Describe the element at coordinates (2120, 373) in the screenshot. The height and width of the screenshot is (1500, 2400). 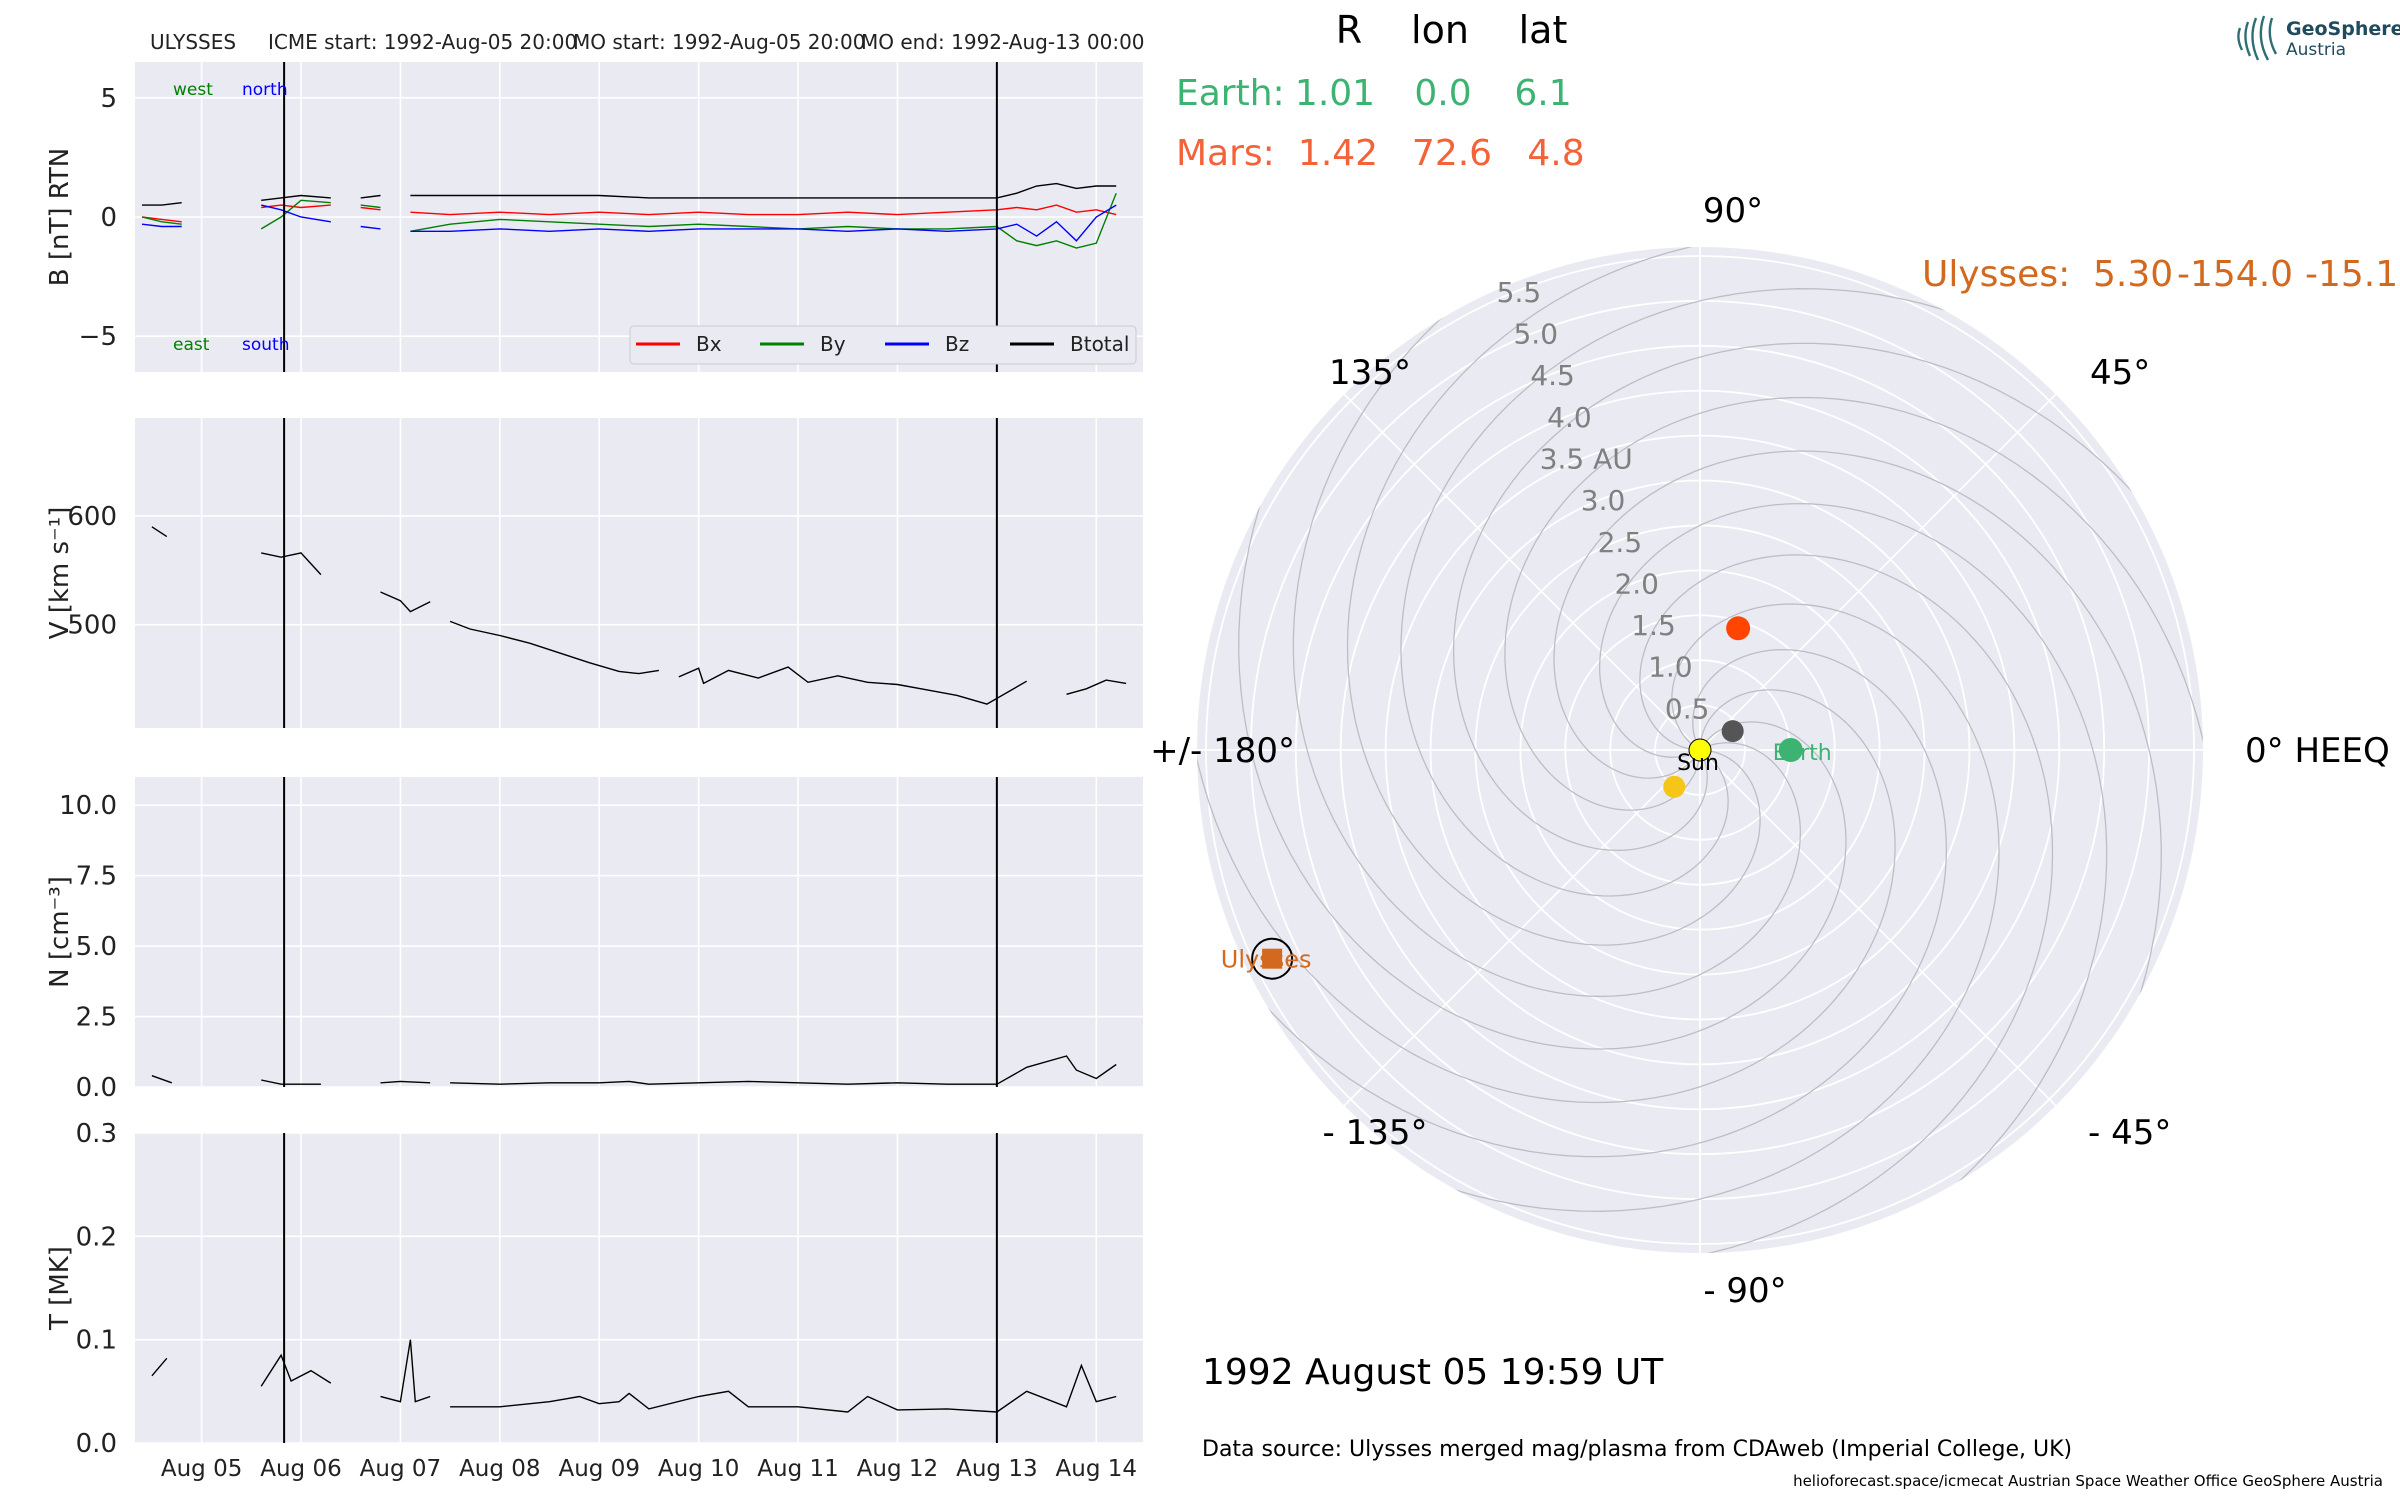
I see `angle-tick-label: 45°` at that location.